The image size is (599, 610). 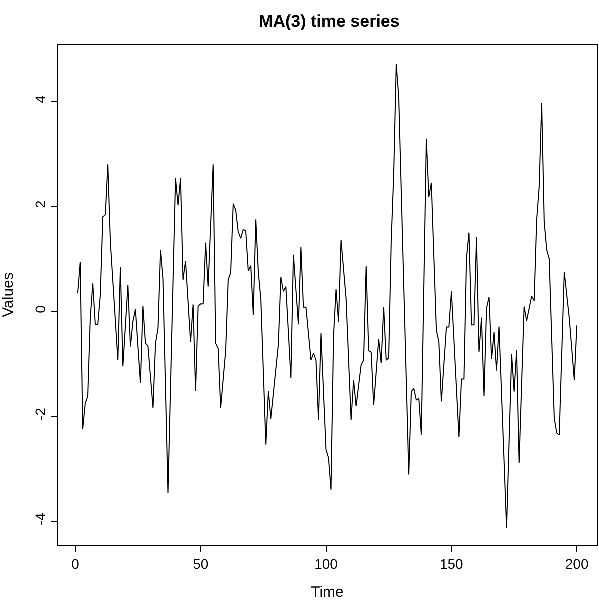 I want to click on x-tick-label: 50, so click(x=201, y=564).